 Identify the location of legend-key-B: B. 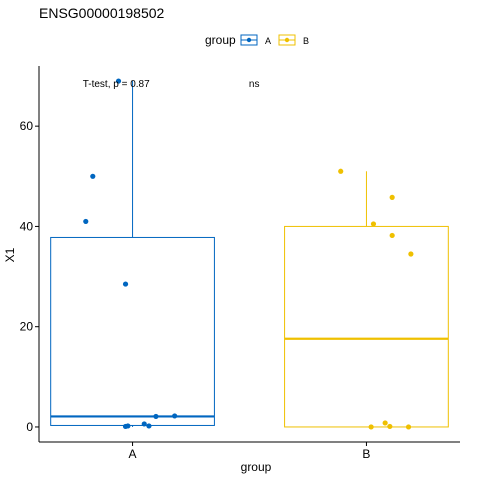
(293, 40).